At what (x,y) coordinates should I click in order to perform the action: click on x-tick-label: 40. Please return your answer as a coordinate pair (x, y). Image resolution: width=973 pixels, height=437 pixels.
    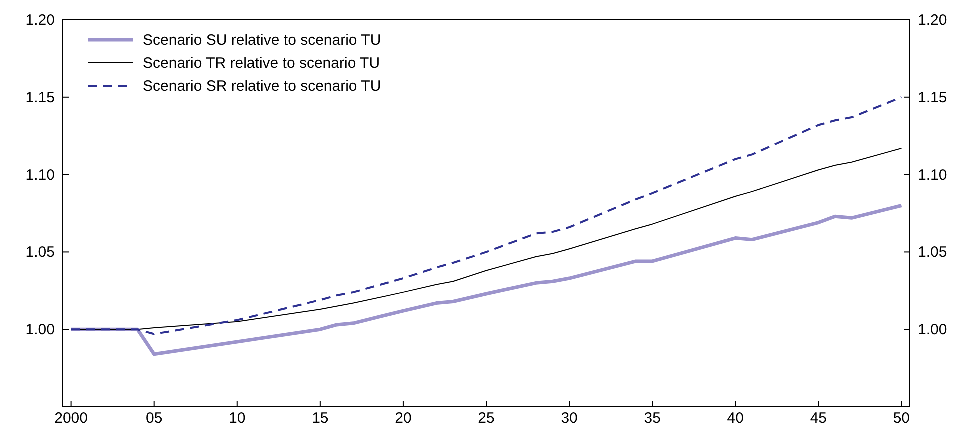
    Looking at the image, I should click on (735, 418).